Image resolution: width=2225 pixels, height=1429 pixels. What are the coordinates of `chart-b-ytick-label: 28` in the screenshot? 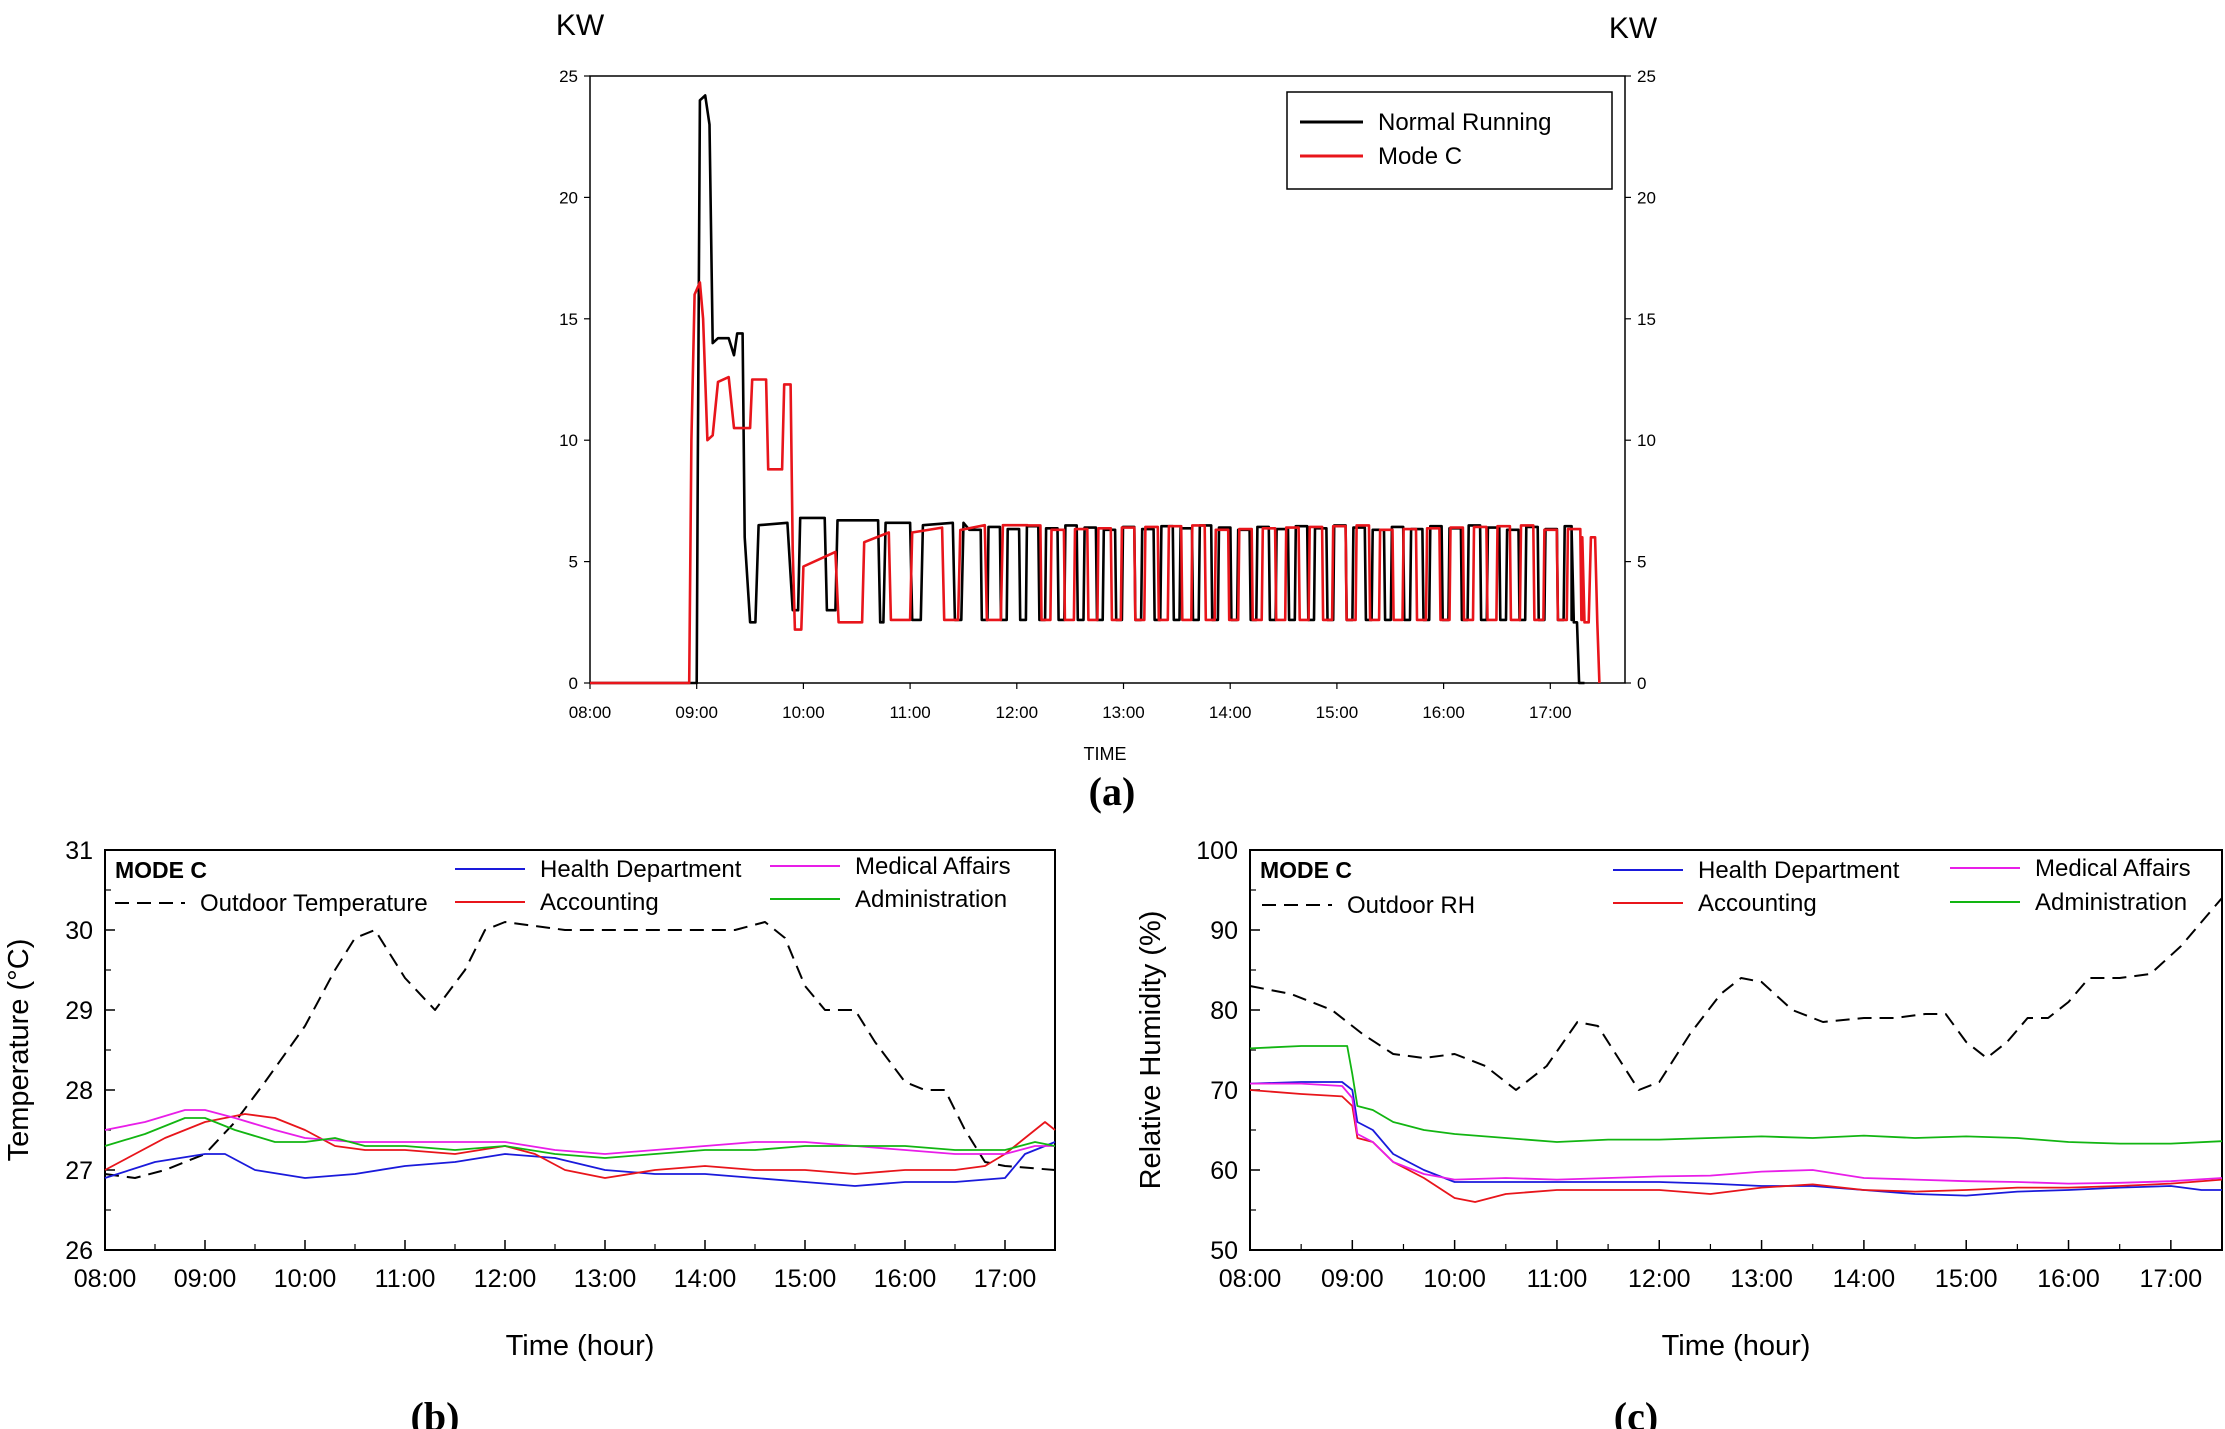 It's located at (79, 1091).